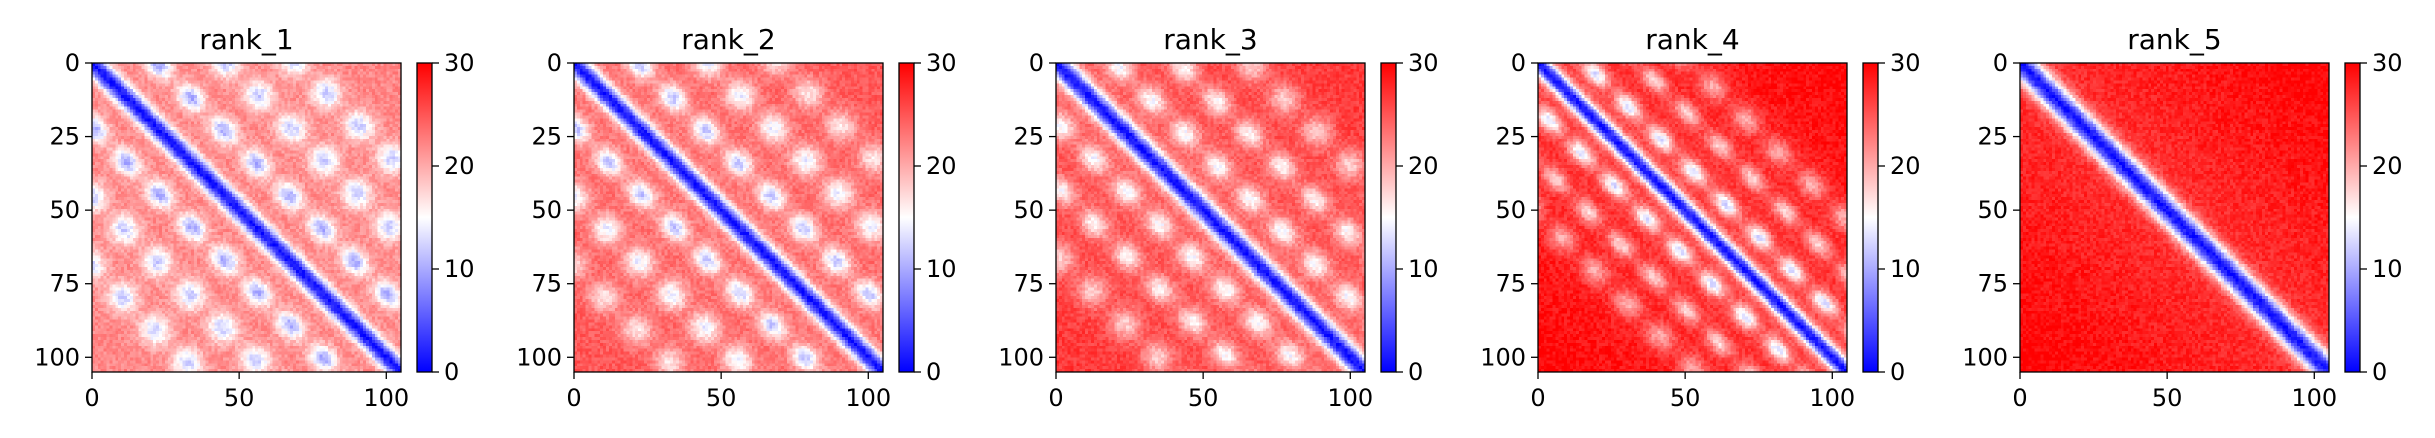 This screenshot has width=2435, height=438. I want to click on chart-title: rank_3, so click(1210, 39).